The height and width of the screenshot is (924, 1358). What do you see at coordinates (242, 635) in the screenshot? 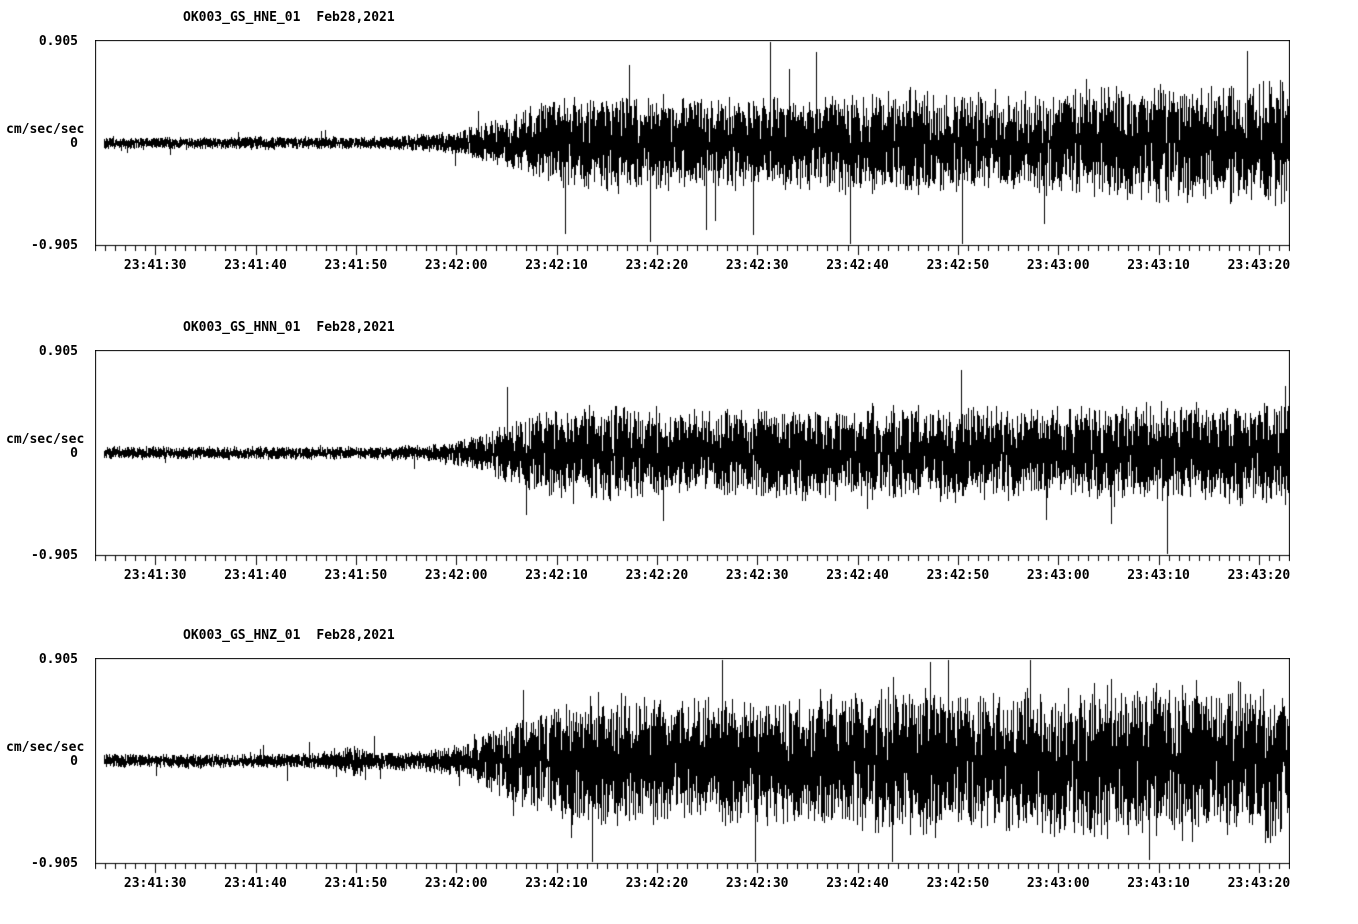
I see `trace-station-label: OK003_GS_HNZ_01` at bounding box center [242, 635].